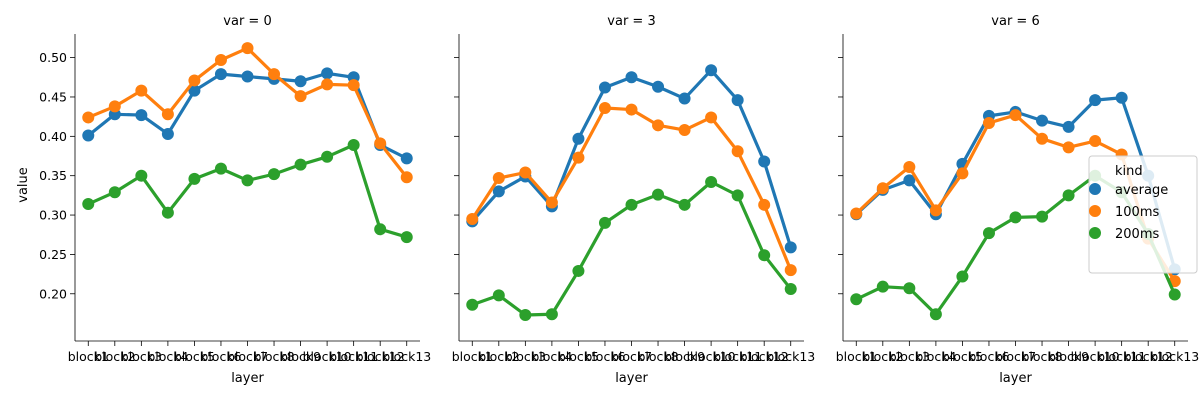 This screenshot has width=1203, height=404. What do you see at coordinates (1095, 211) in the screenshot?
I see `legend-marker-100ms` at bounding box center [1095, 211].